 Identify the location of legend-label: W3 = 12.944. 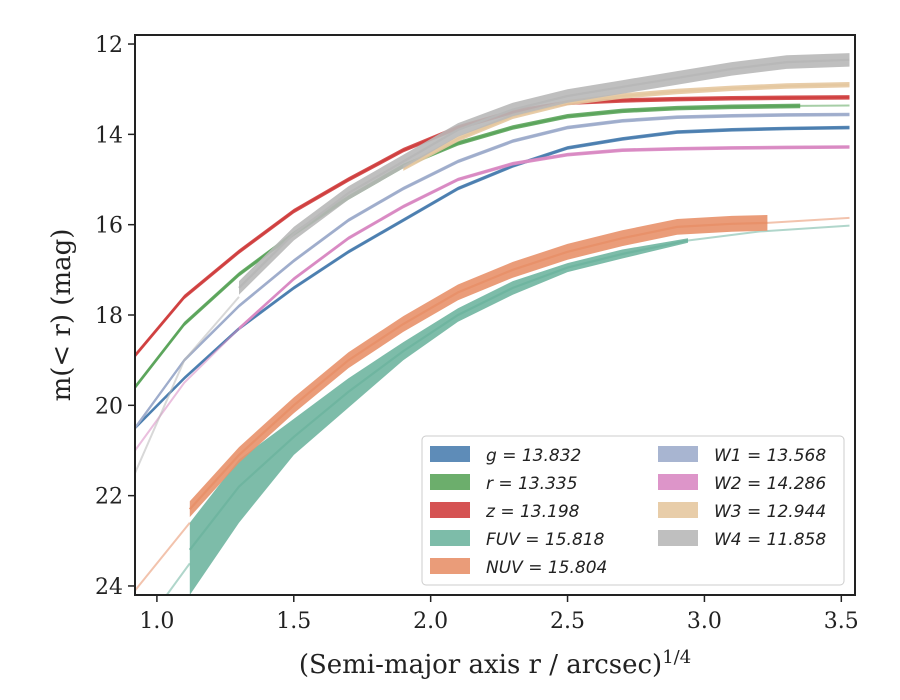
(770, 512).